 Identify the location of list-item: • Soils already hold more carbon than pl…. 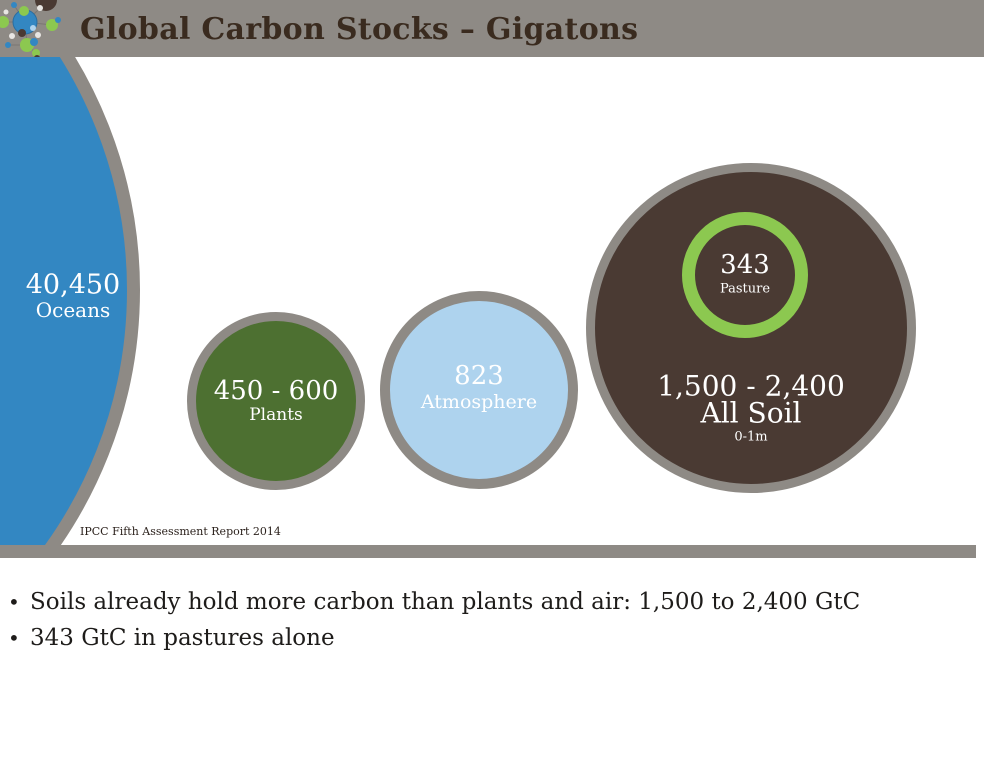
(491, 602).